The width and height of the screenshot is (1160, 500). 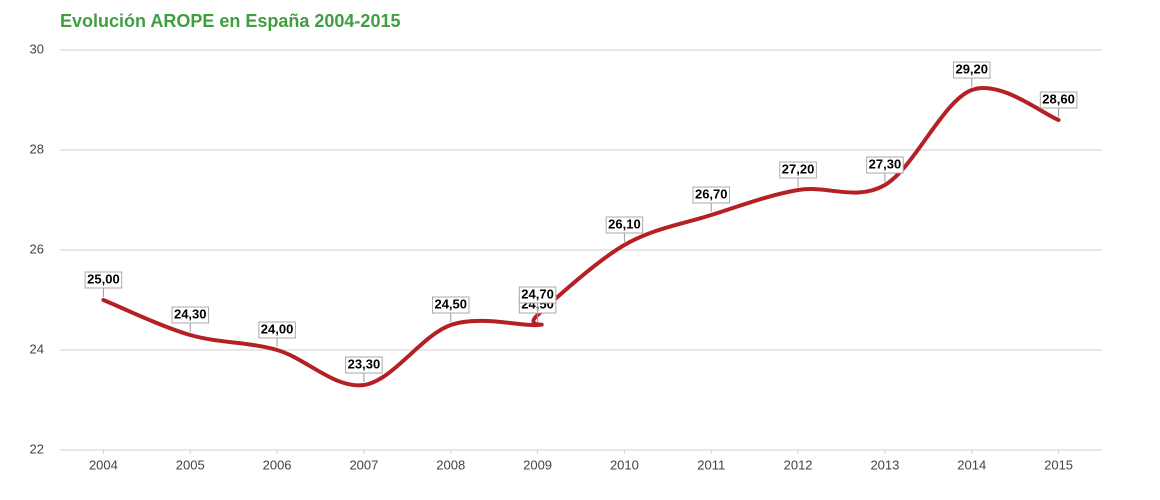 What do you see at coordinates (798, 464) in the screenshot?
I see `x-tick-label: 2012` at bounding box center [798, 464].